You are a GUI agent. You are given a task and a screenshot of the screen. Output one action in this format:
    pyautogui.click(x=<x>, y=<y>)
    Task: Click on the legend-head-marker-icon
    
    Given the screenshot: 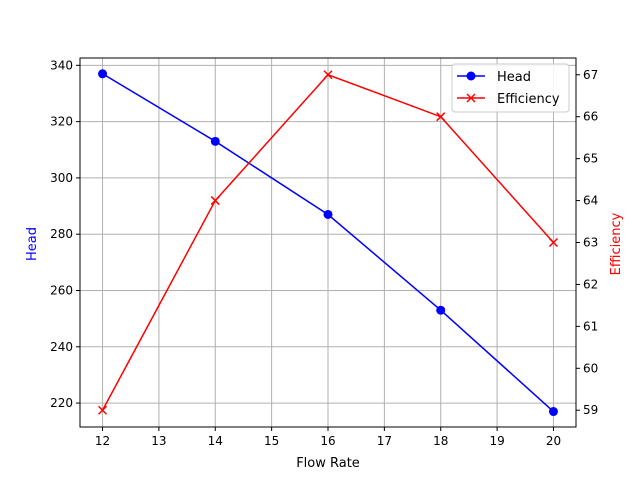 What is the action you would take?
    pyautogui.click(x=471, y=76)
    